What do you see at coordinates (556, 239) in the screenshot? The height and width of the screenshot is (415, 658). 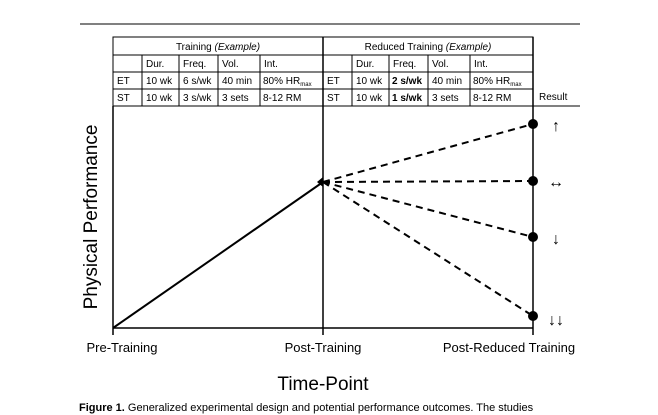 I see `down-arrow-icon: ↓` at bounding box center [556, 239].